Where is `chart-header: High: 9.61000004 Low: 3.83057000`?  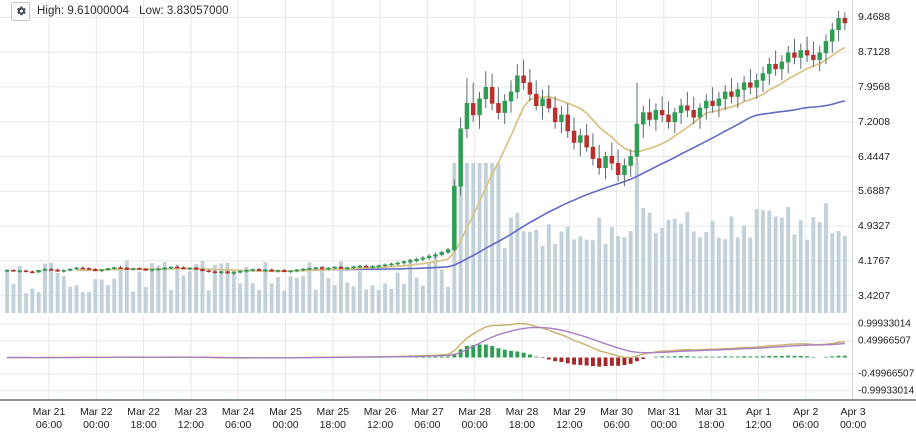 chart-header: High: 9.61000004 Low: 3.83057000 is located at coordinates (458, 11).